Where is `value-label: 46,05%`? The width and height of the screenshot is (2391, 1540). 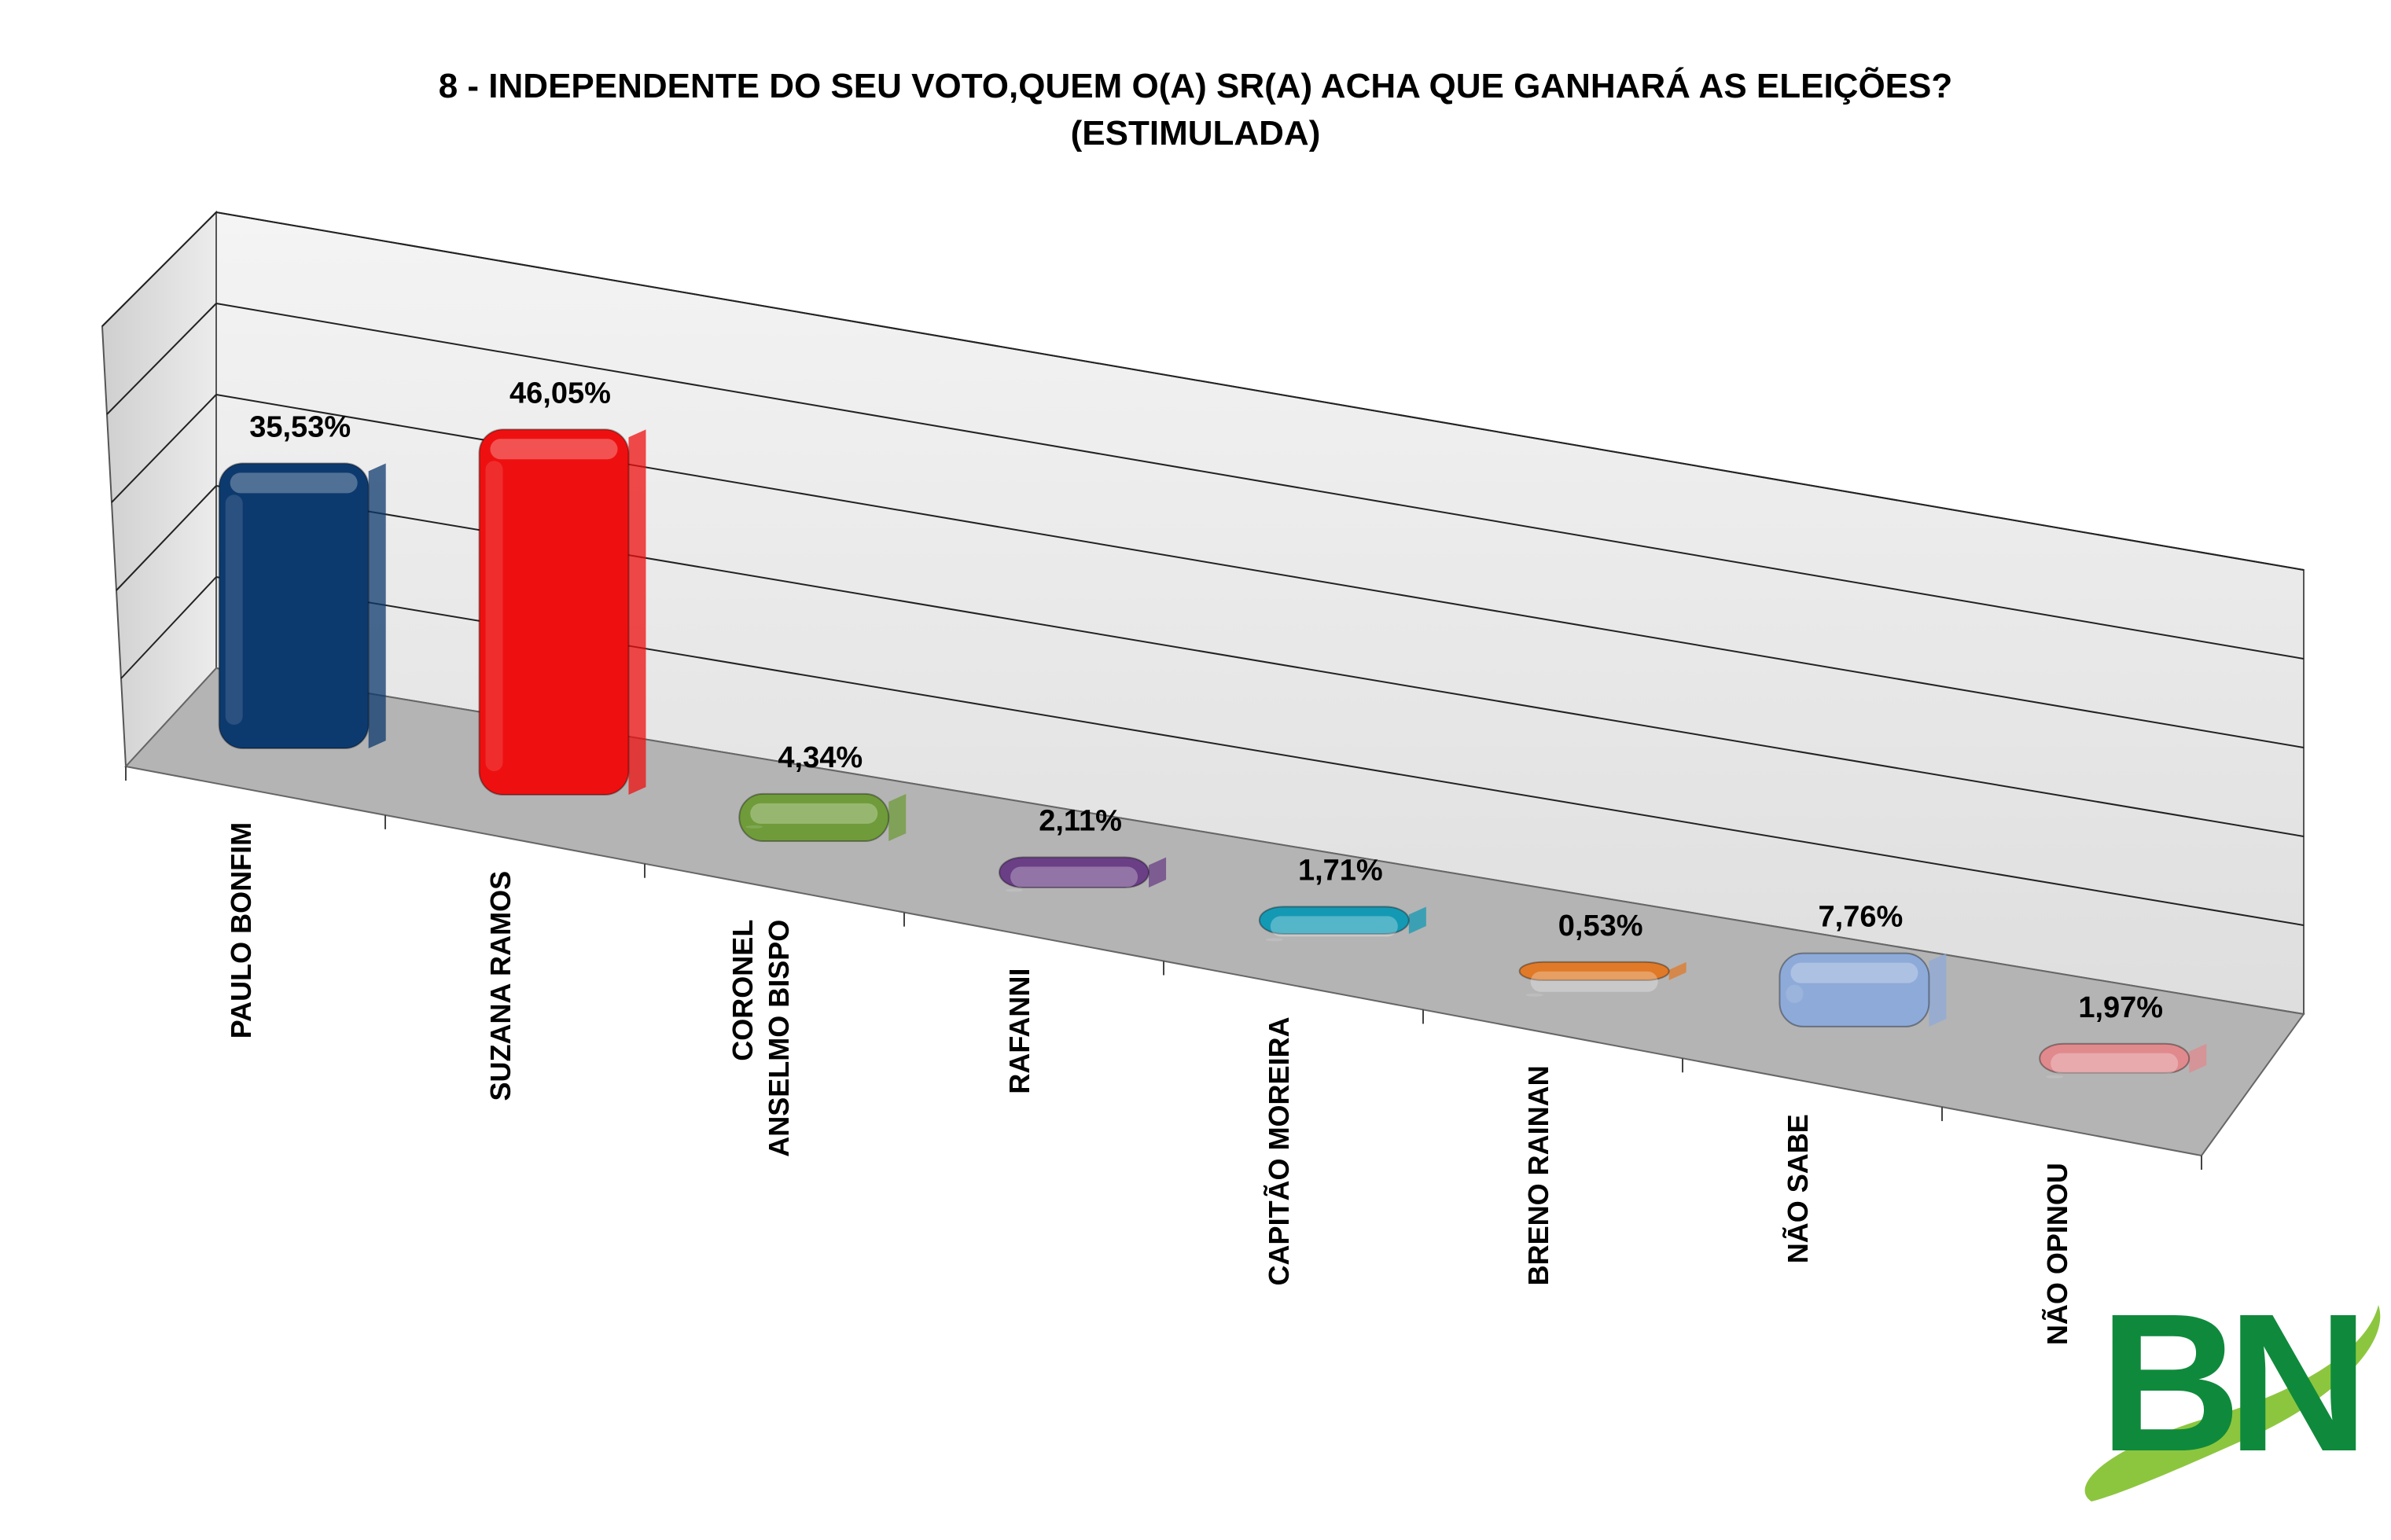 value-label: 46,05% is located at coordinates (560, 393).